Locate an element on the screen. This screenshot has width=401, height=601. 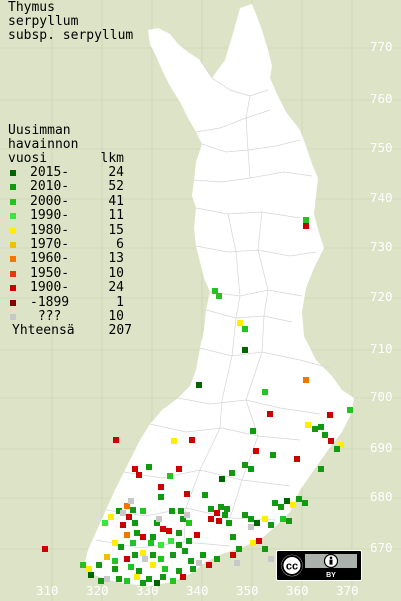
legend-period-count: 10 is located at coordinates (116, 316).